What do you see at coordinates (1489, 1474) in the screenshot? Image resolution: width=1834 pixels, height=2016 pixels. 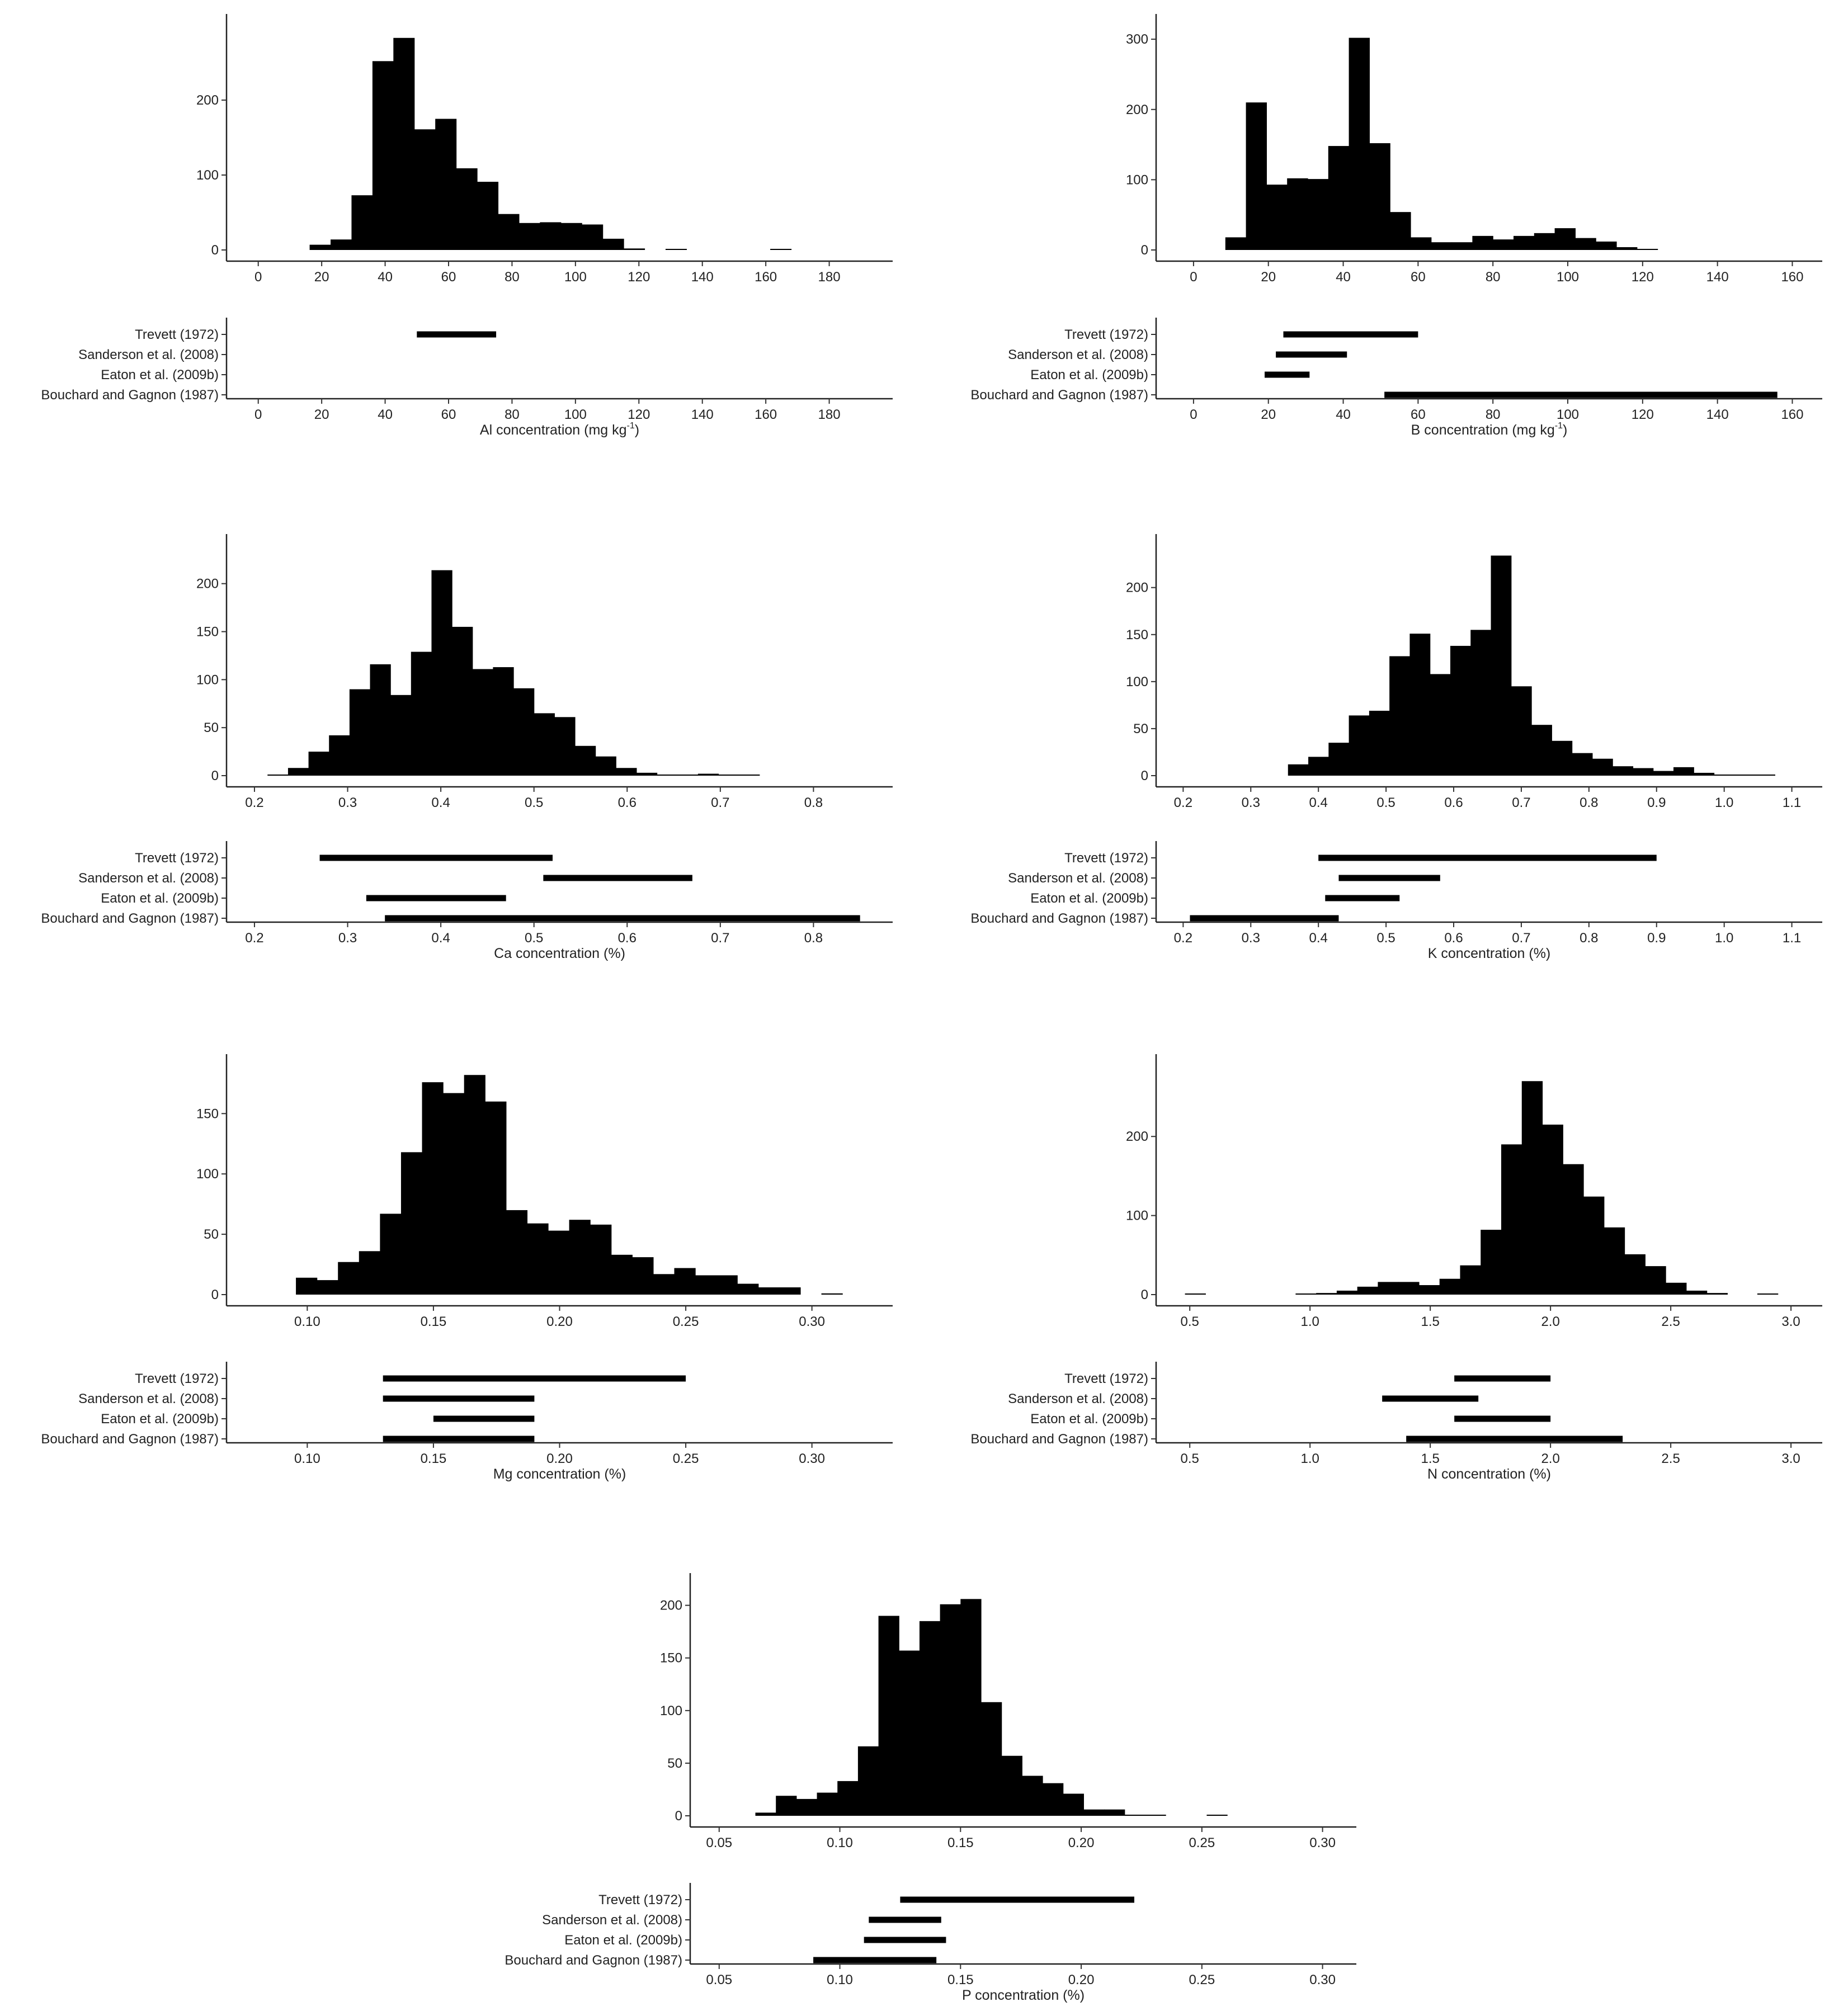 I see `x-axis-title-main: N concentration (%)` at bounding box center [1489, 1474].